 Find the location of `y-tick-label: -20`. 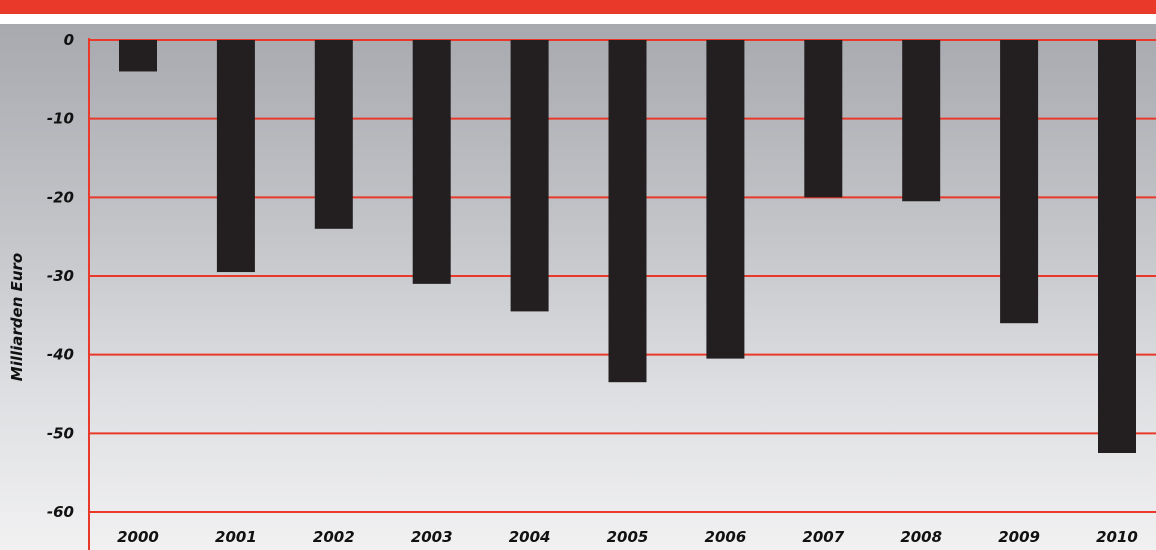

y-tick-label: -20 is located at coordinates (60, 197).